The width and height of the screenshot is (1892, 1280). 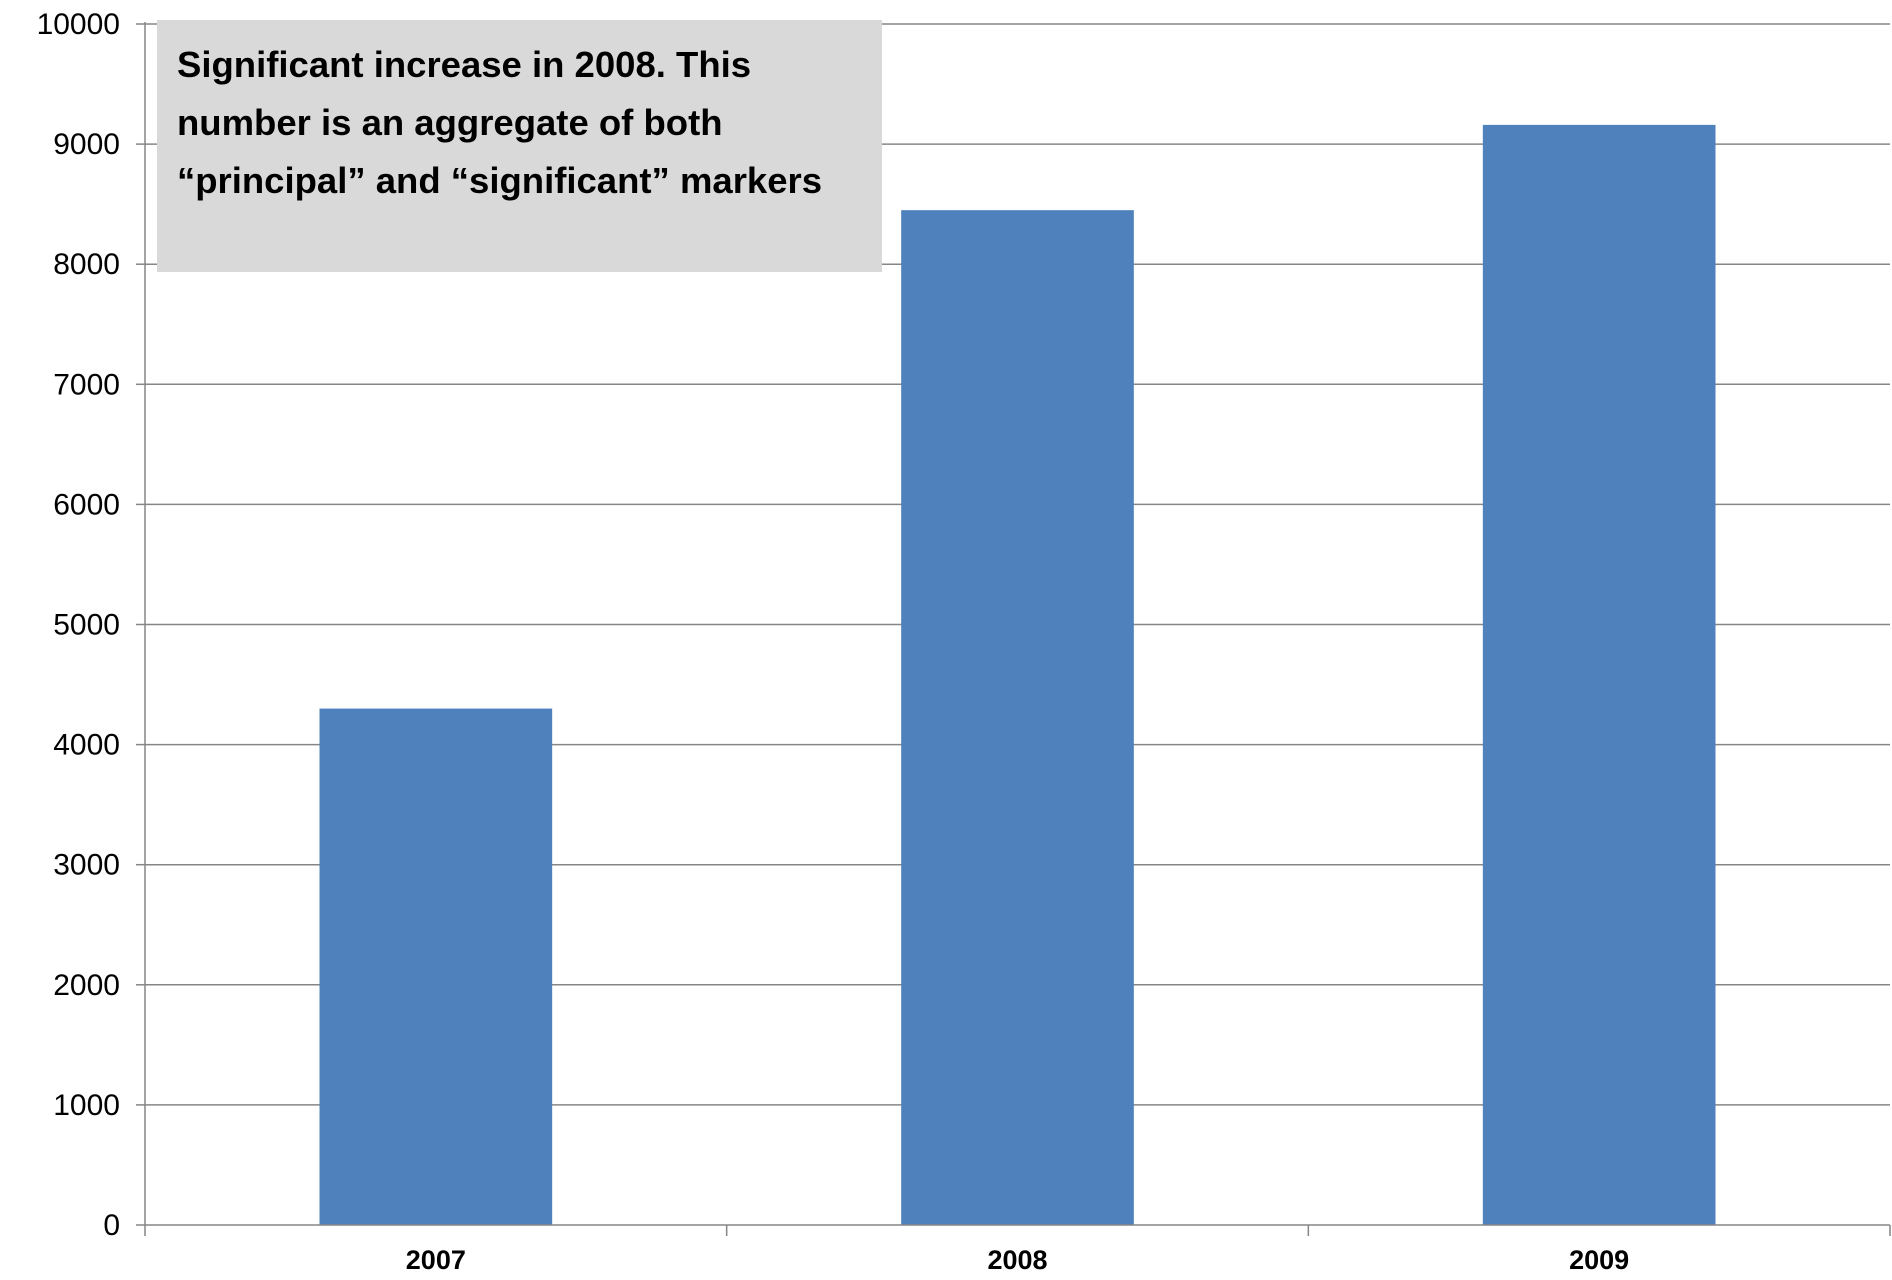 What do you see at coordinates (86, 985) in the screenshot?
I see `y-tick-label: 2000` at bounding box center [86, 985].